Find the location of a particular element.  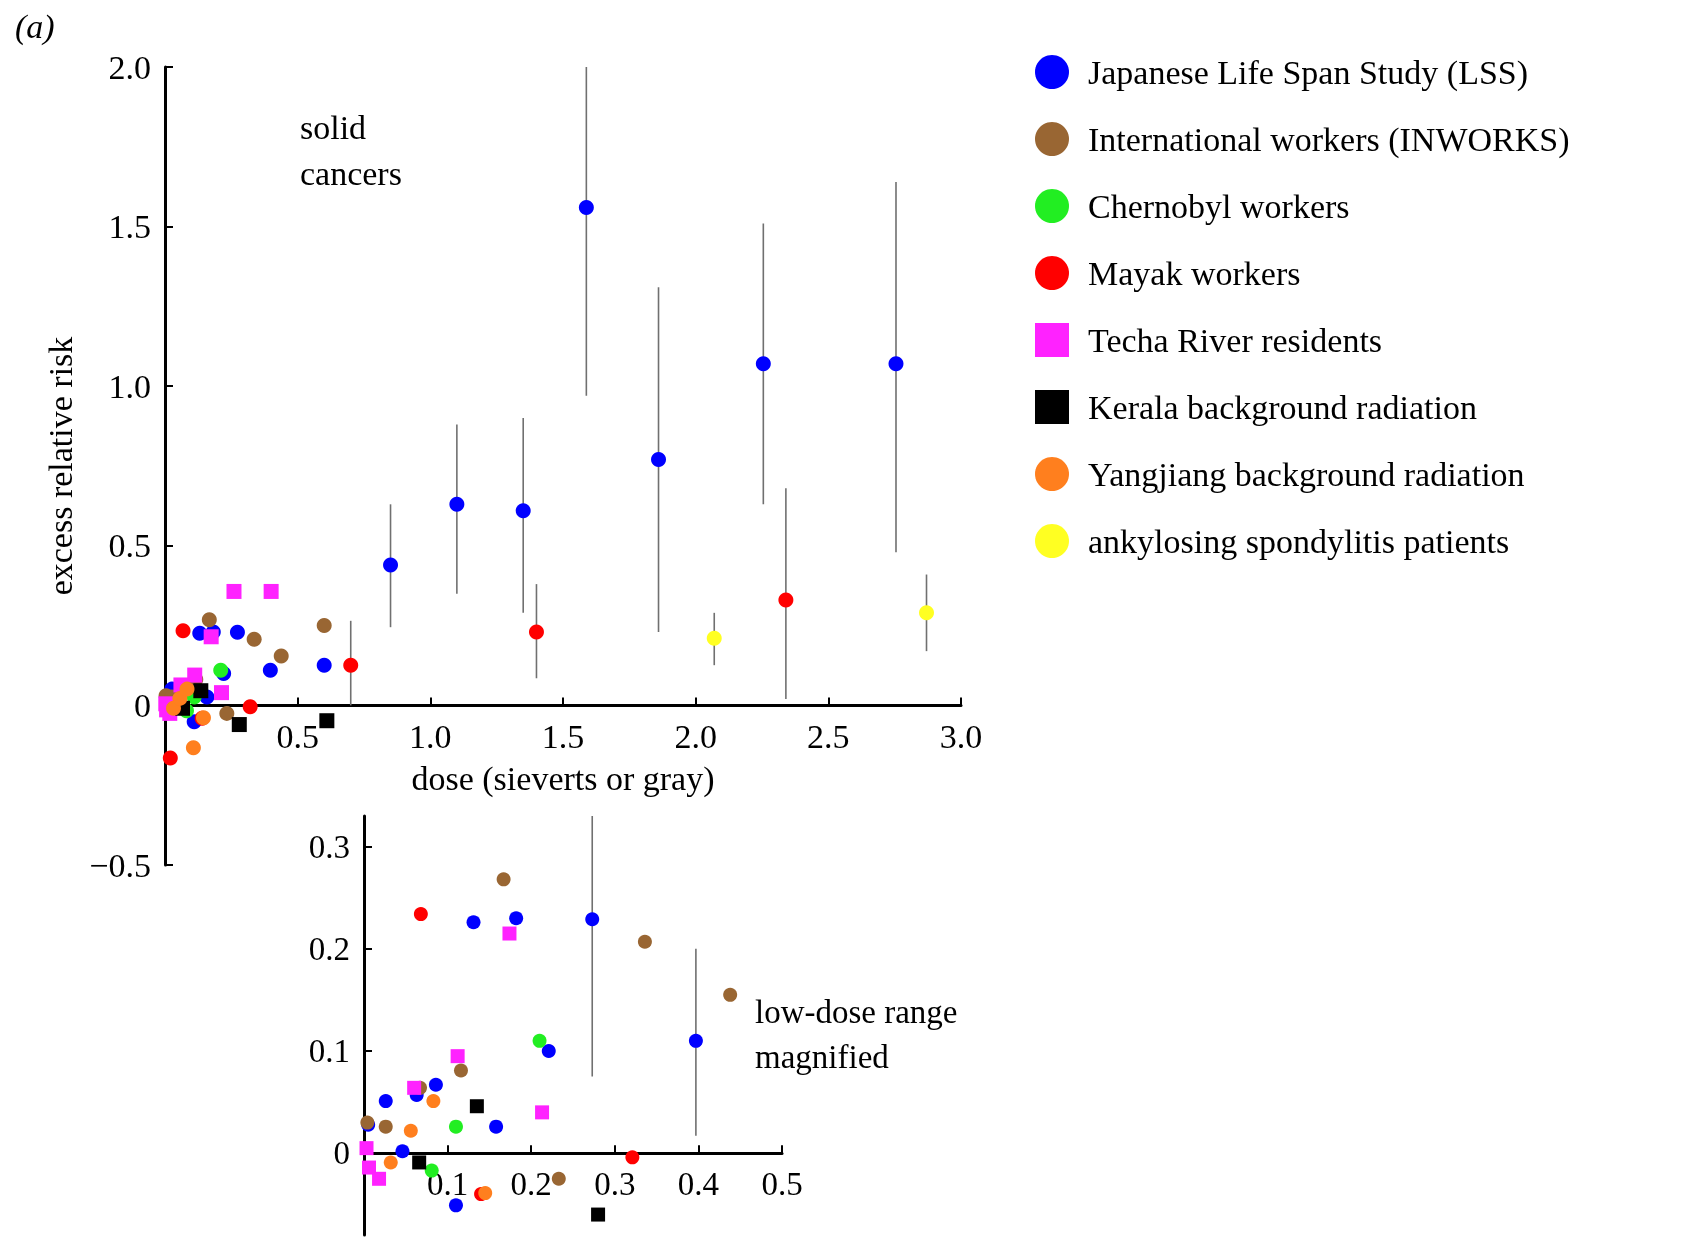

y-axis-title: excess relative risk is located at coordinates (60, 466).